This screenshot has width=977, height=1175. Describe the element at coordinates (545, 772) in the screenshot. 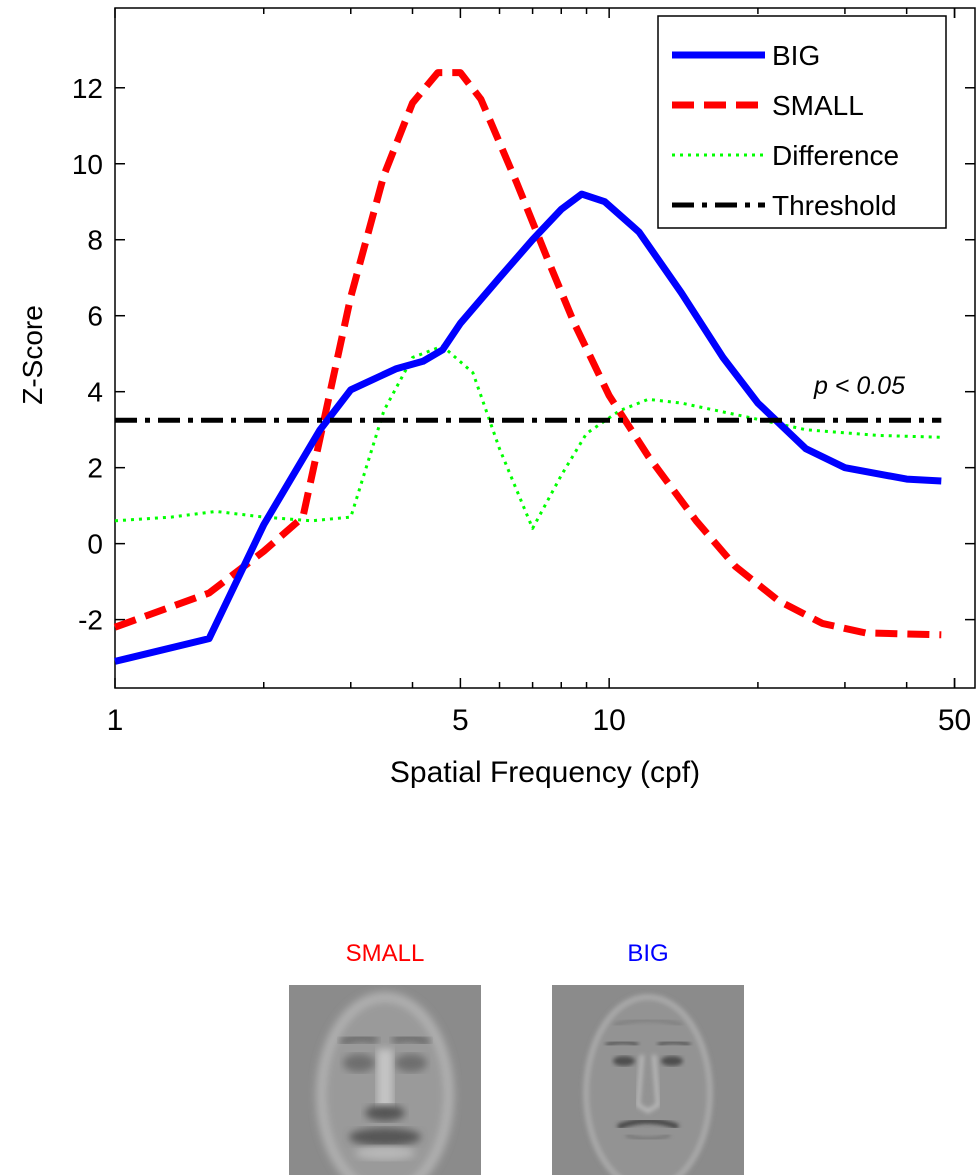

I see `x-axis-label: Spatial Frequency (cpf)` at that location.